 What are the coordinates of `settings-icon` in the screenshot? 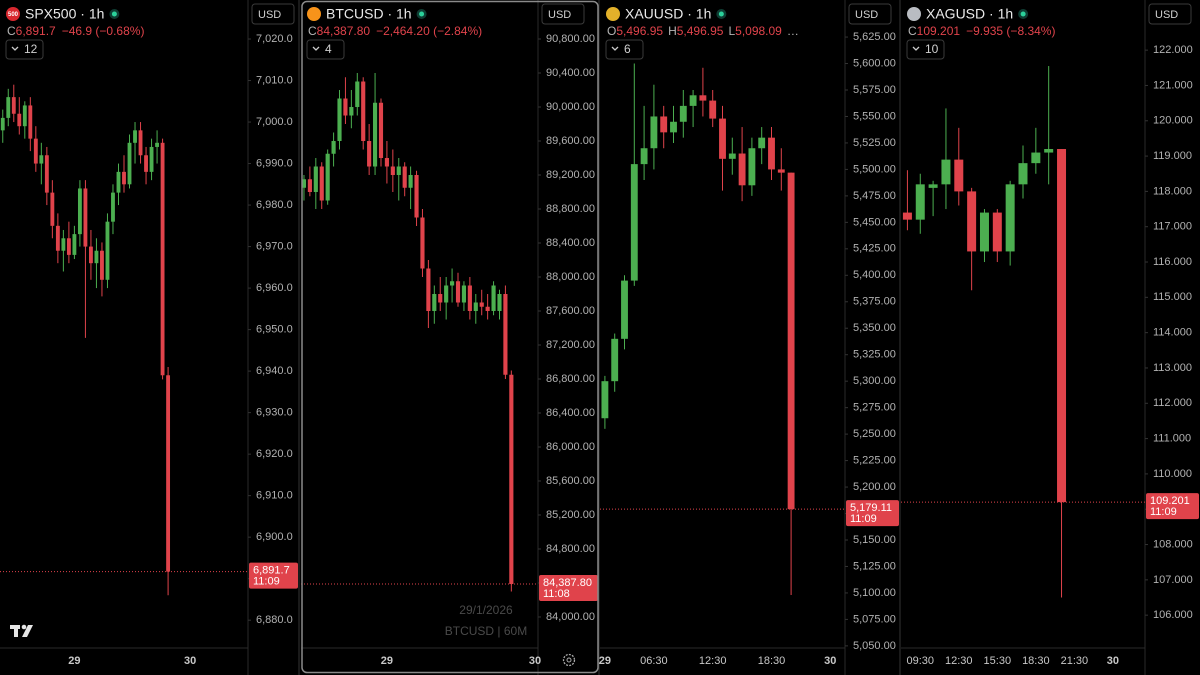 It's located at (569, 660).